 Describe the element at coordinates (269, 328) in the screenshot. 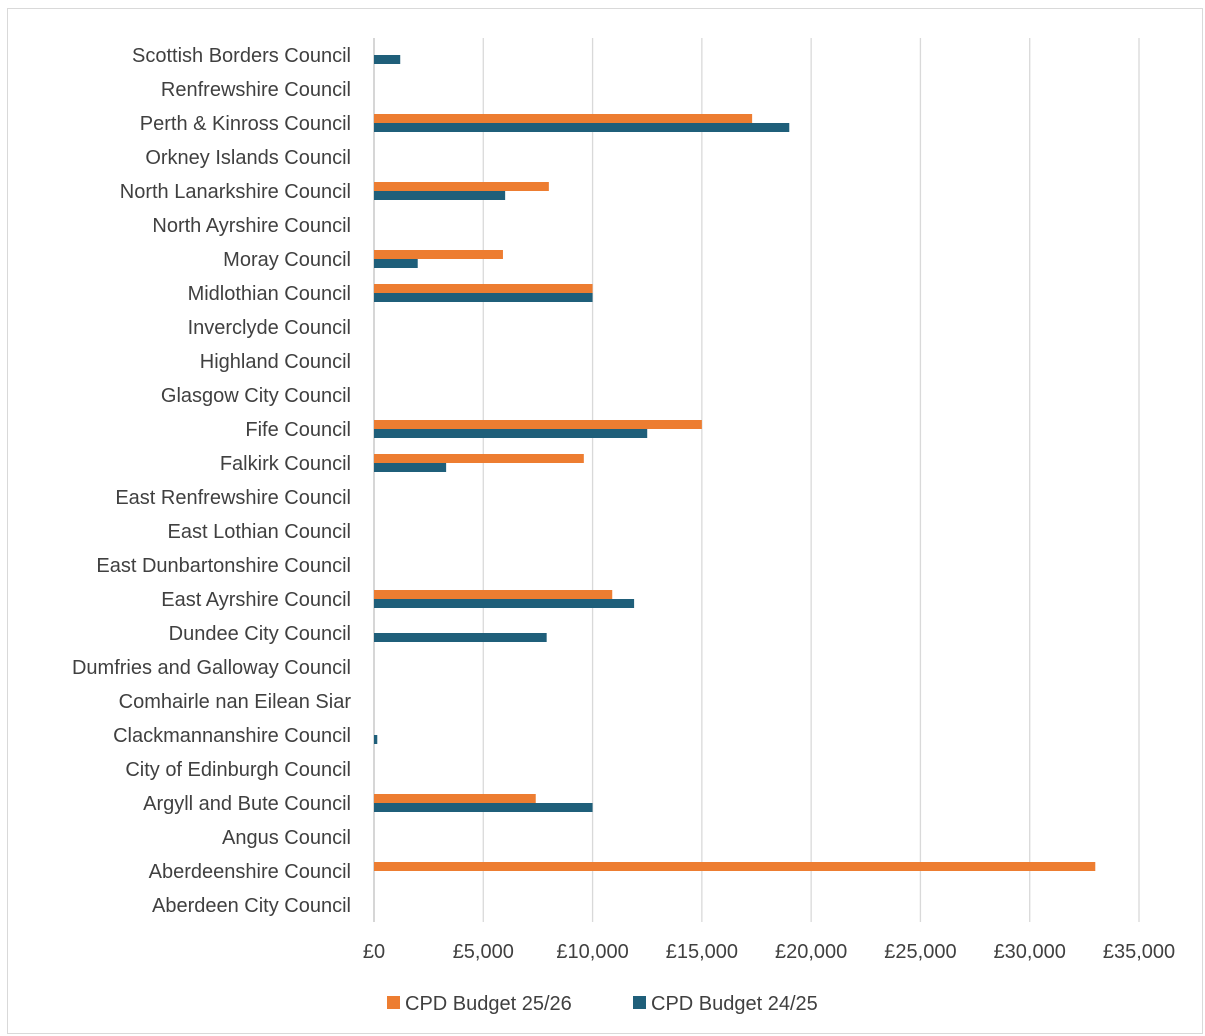

I see `category-label: Inverclyde Council` at that location.